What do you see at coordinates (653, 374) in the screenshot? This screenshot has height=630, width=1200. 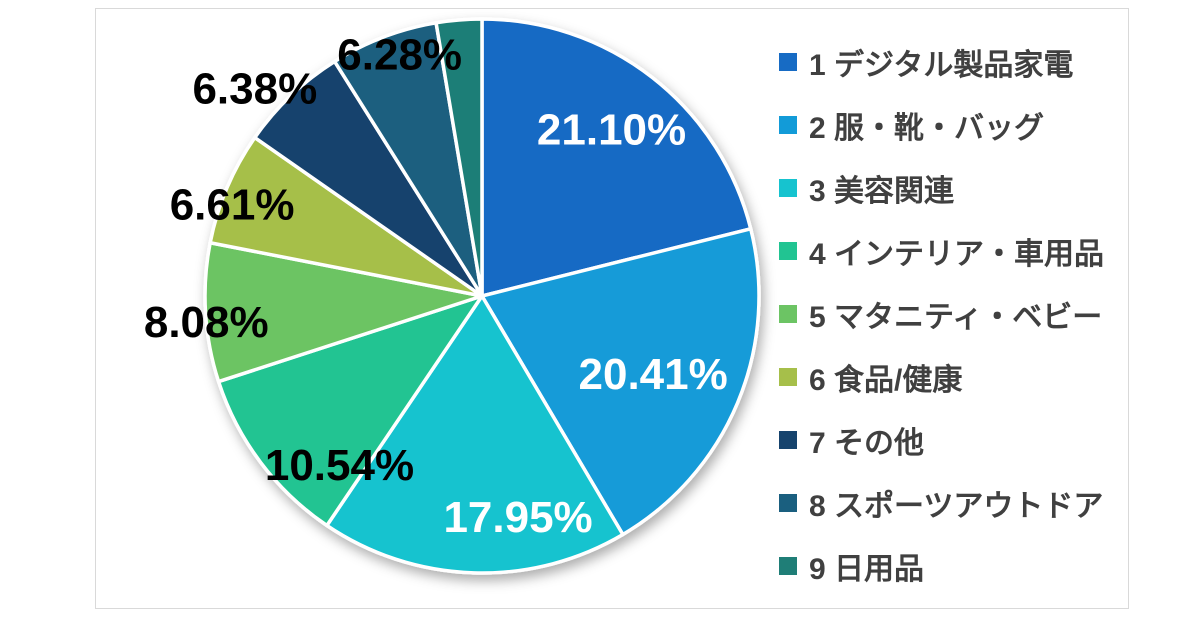 I see `data-label-2: 20.41%` at bounding box center [653, 374].